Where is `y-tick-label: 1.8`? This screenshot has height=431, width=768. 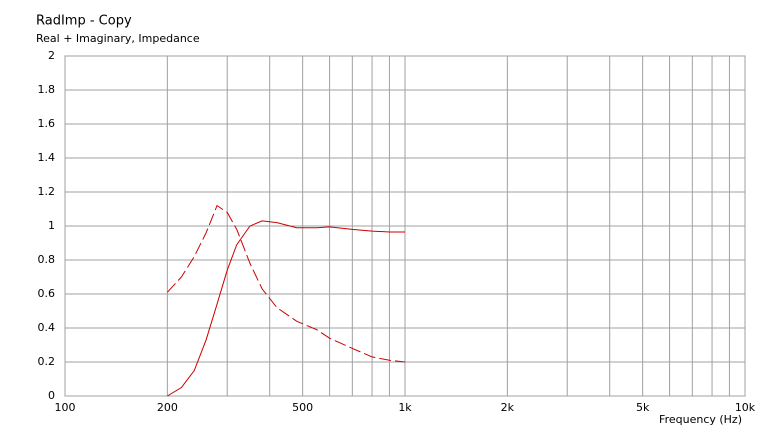
y-tick-label: 1.8 is located at coordinates (47, 89).